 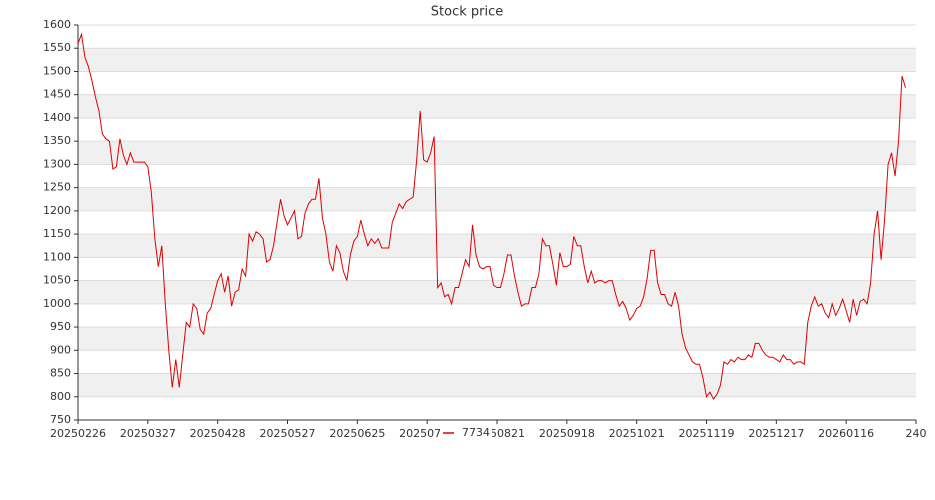 I want to click on y-tick-label: 1250, so click(x=57, y=187).